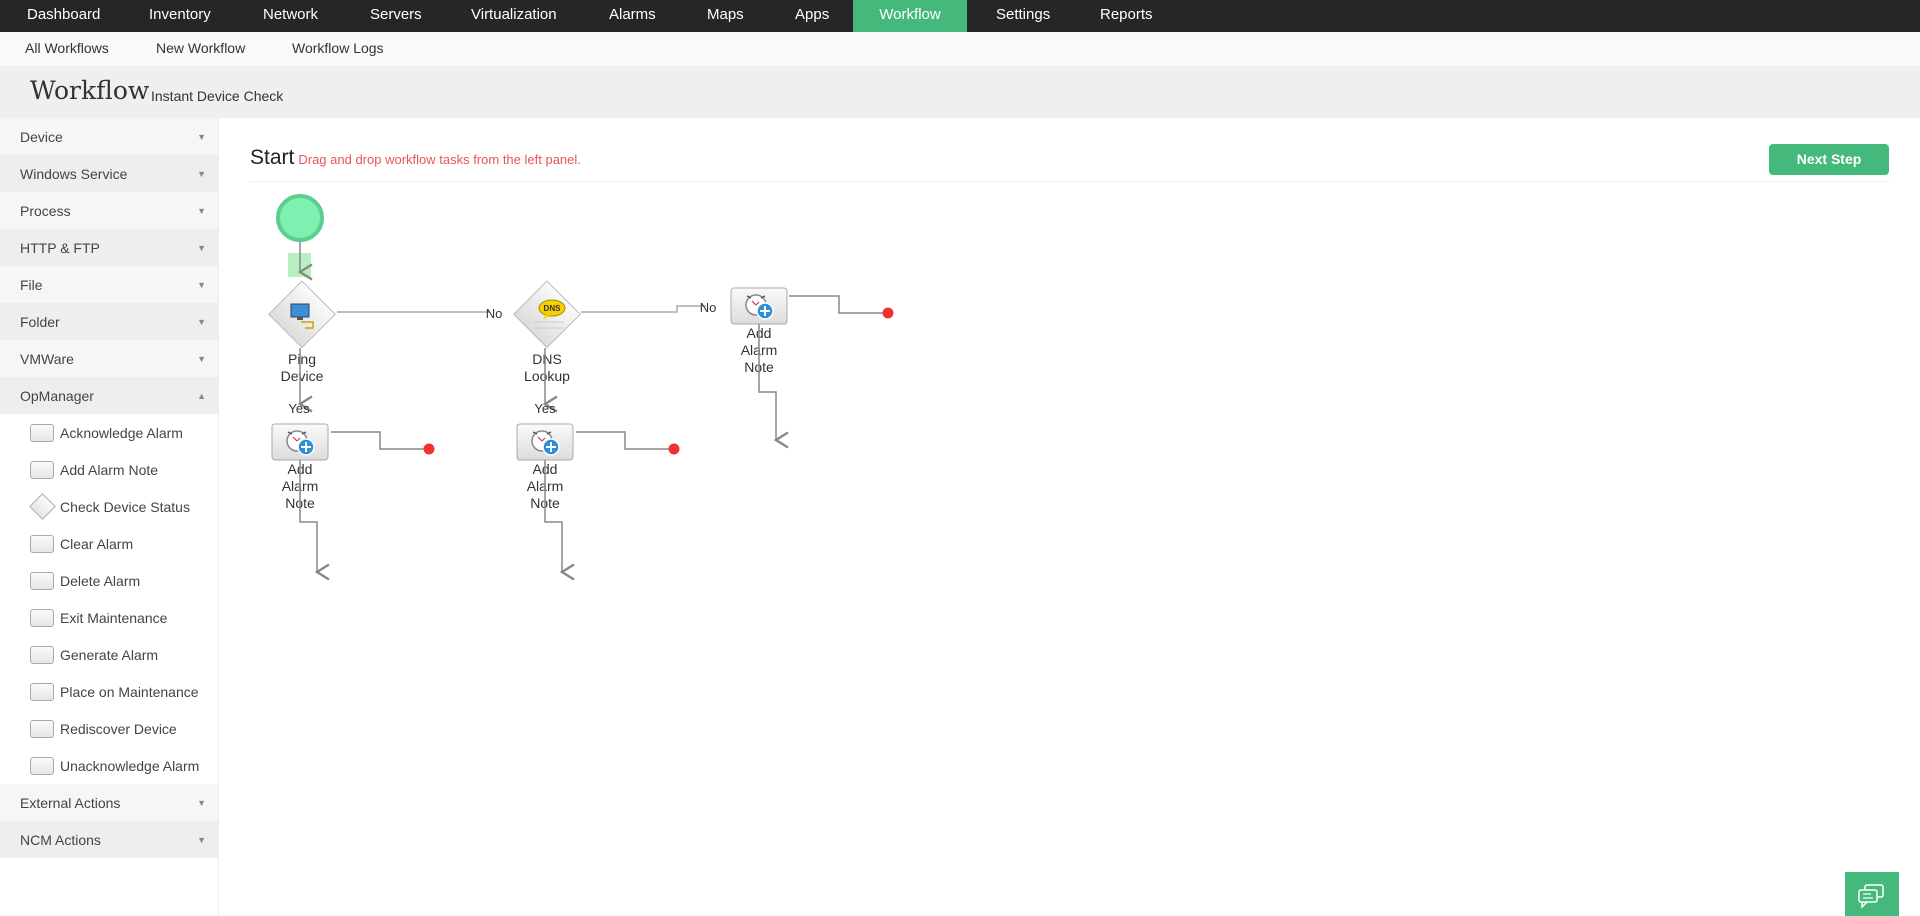 Image resolution: width=1920 pixels, height=916 pixels. Describe the element at coordinates (109, 765) in the screenshot. I see `task-unacknowledge-alarm: Unacknowledge Alarm` at that location.